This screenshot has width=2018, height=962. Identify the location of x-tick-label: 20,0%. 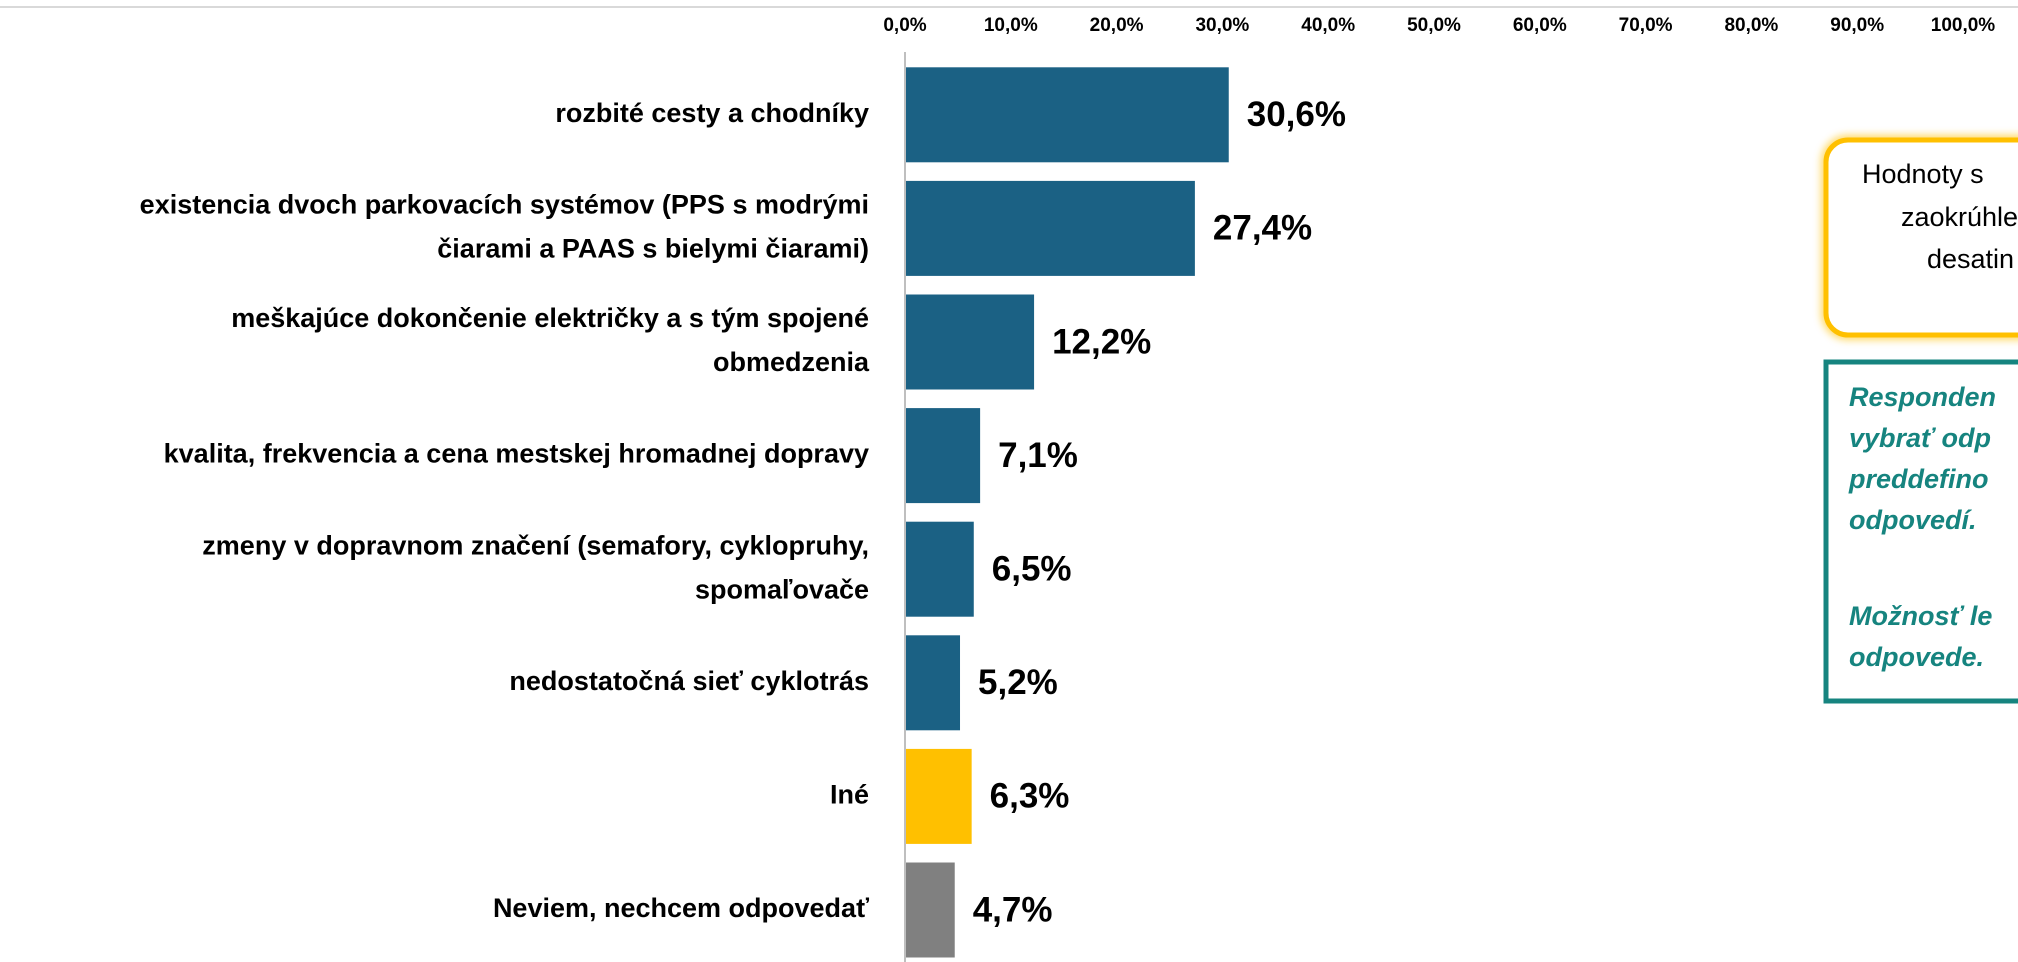
(1117, 25).